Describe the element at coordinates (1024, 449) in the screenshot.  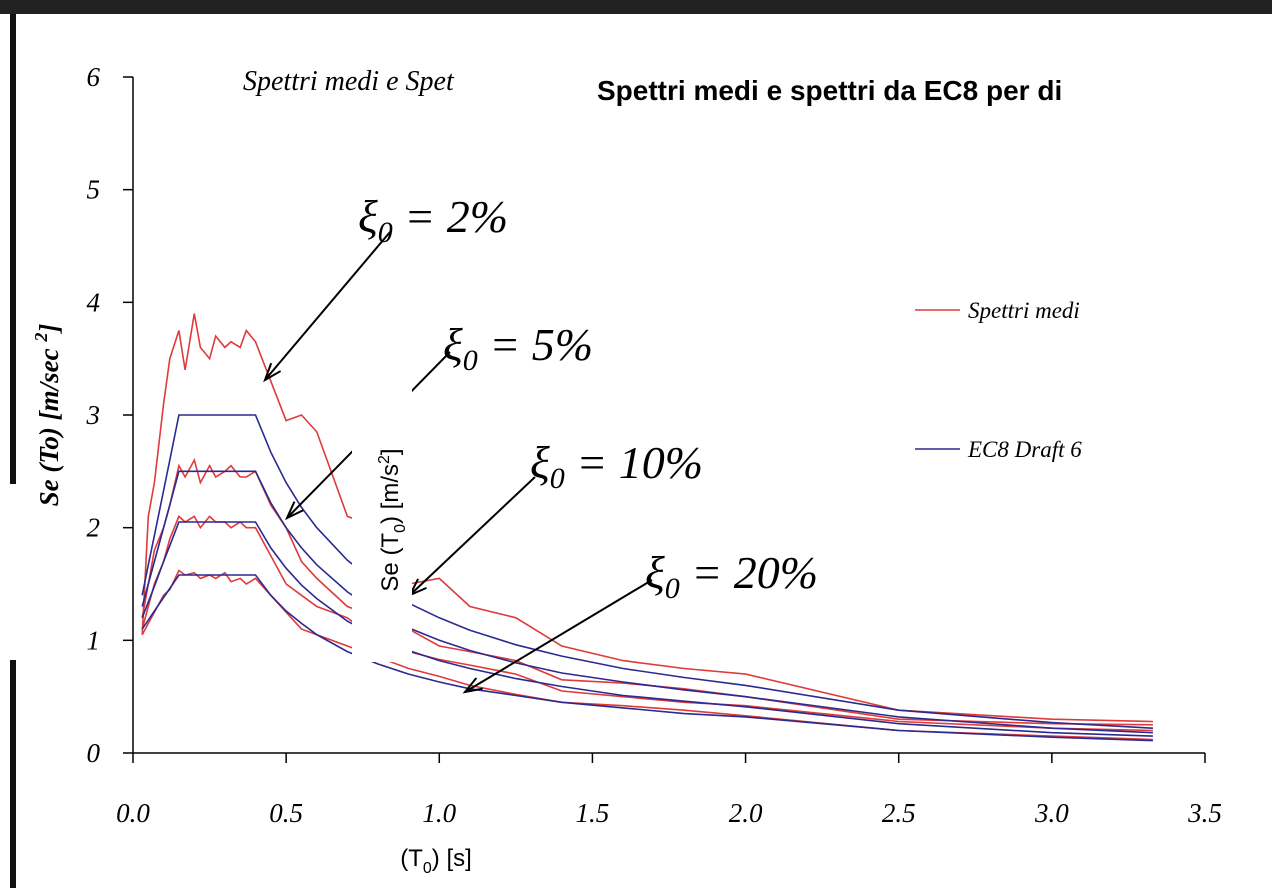
I see `legend-label: EC8 Draft 6` at that location.